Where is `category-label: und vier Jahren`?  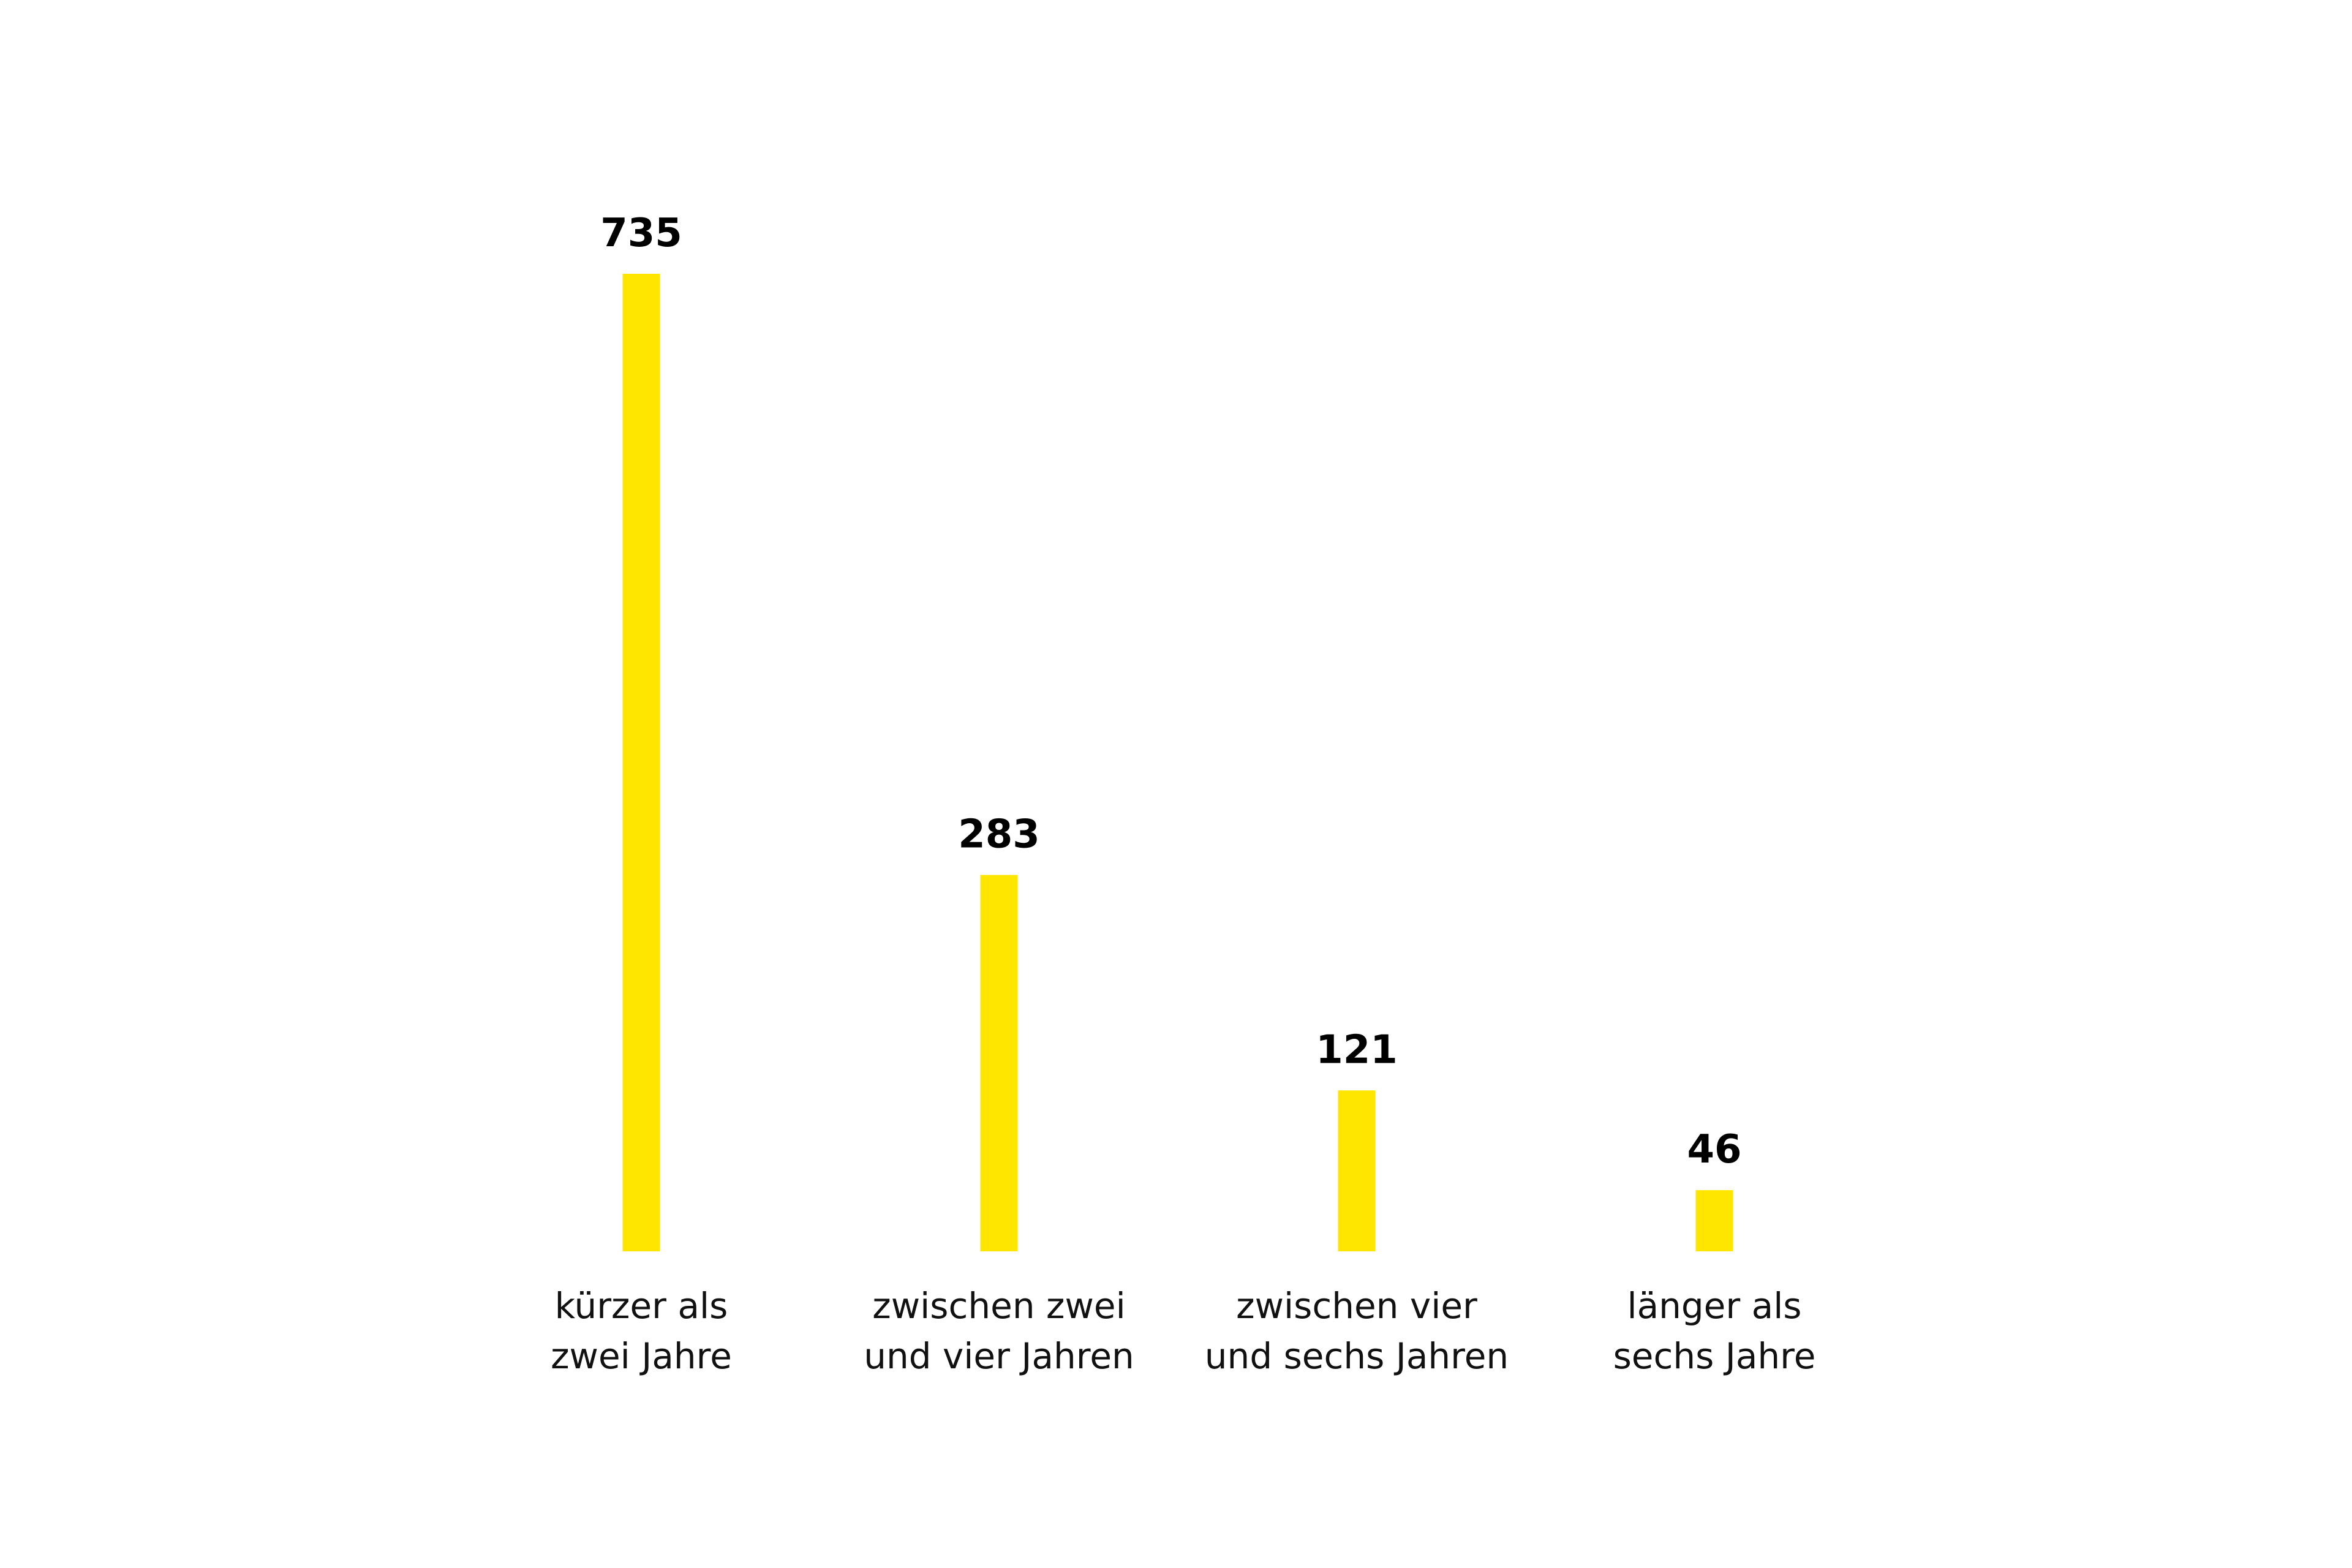
category-label: und vier Jahren is located at coordinates (999, 1356).